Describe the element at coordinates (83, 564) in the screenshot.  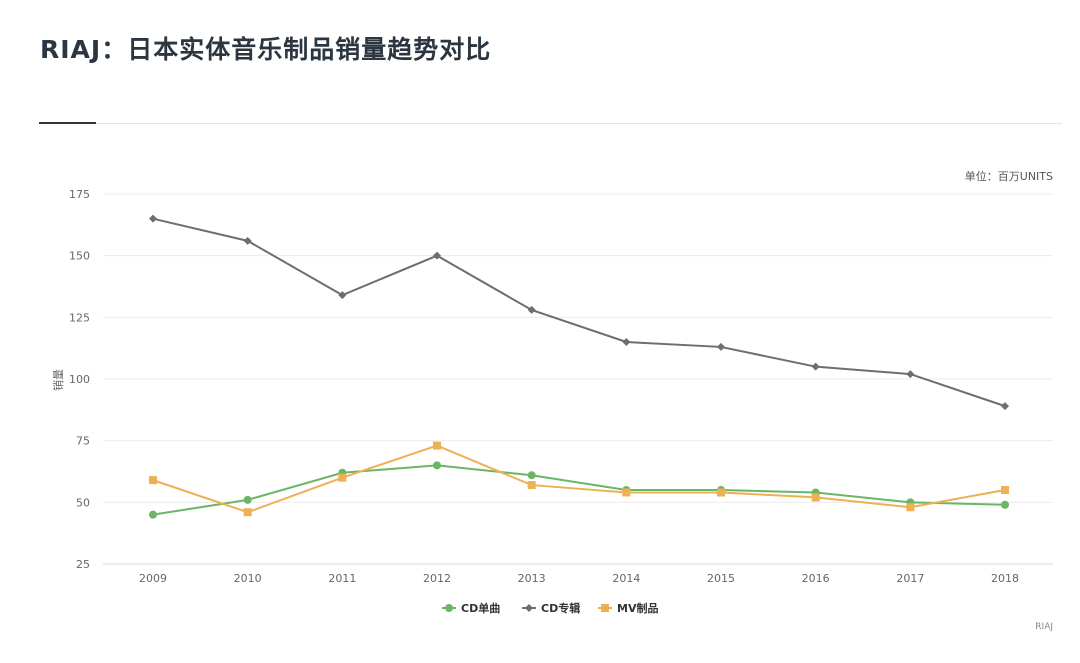
I see `y-tick-label: 25` at that location.